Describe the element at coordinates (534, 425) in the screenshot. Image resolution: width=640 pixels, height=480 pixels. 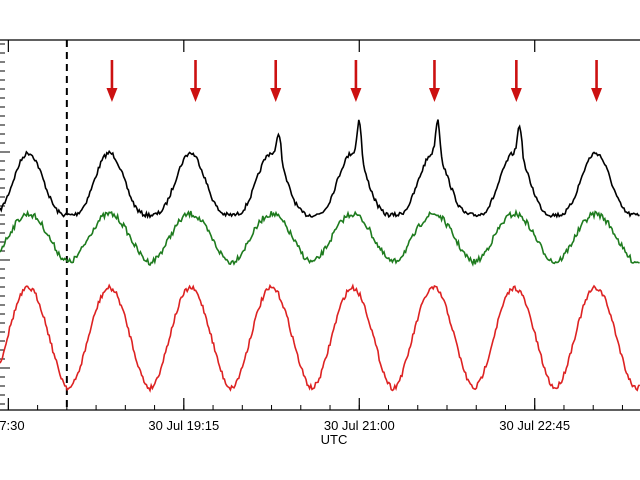
I see `x-tick-label: 30 Jul 22:45` at that location.